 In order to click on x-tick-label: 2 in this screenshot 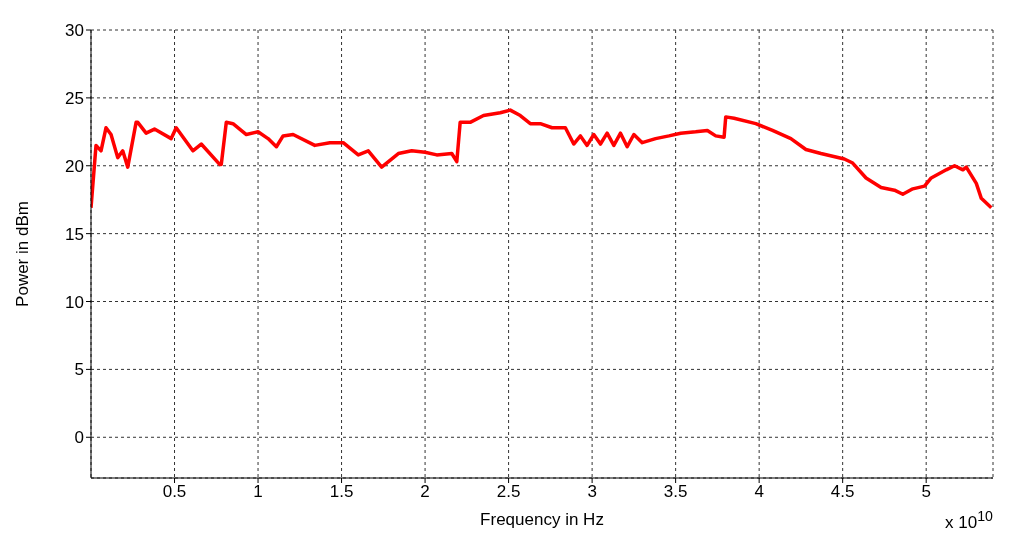, I will do `click(425, 492)`.